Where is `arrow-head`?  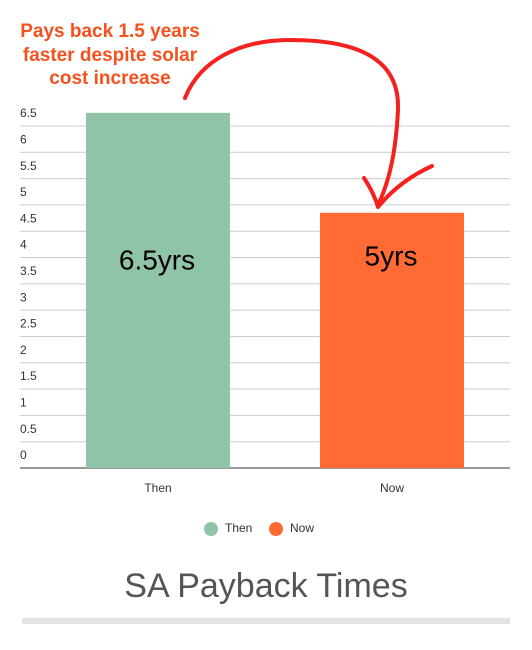 arrow-head is located at coordinates (398, 186).